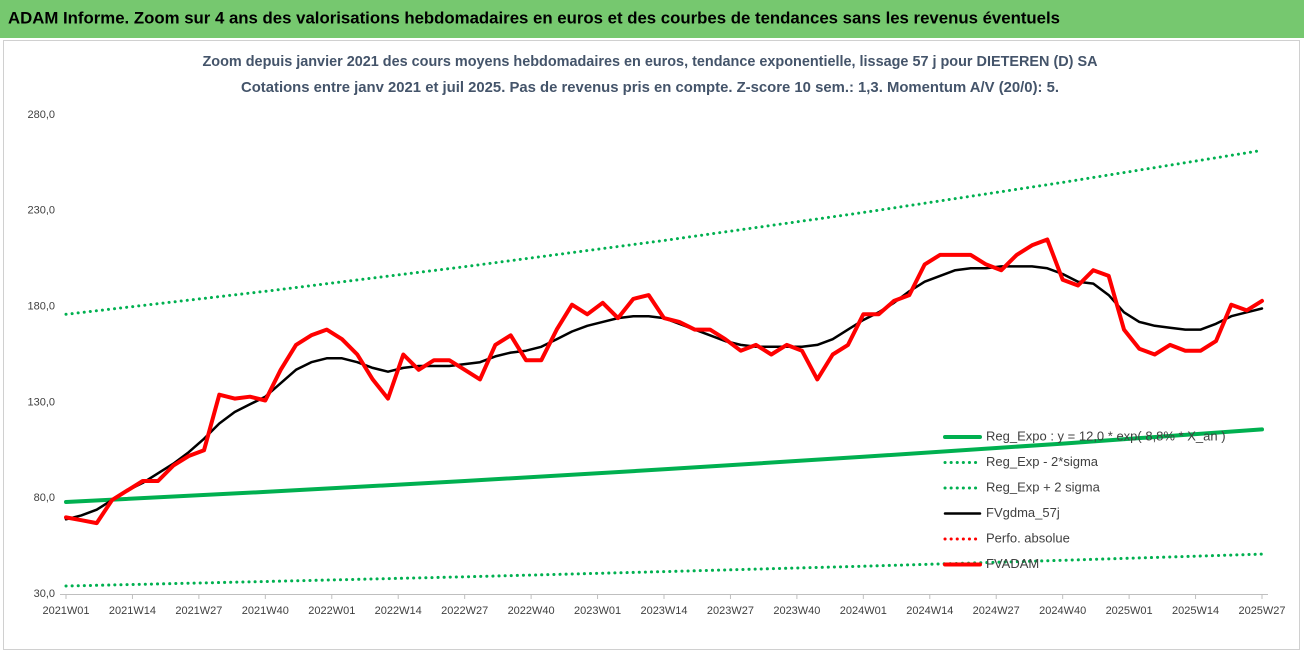 This screenshot has height=653, width=1304. I want to click on x-tick-label: 2021W40, so click(265, 611).